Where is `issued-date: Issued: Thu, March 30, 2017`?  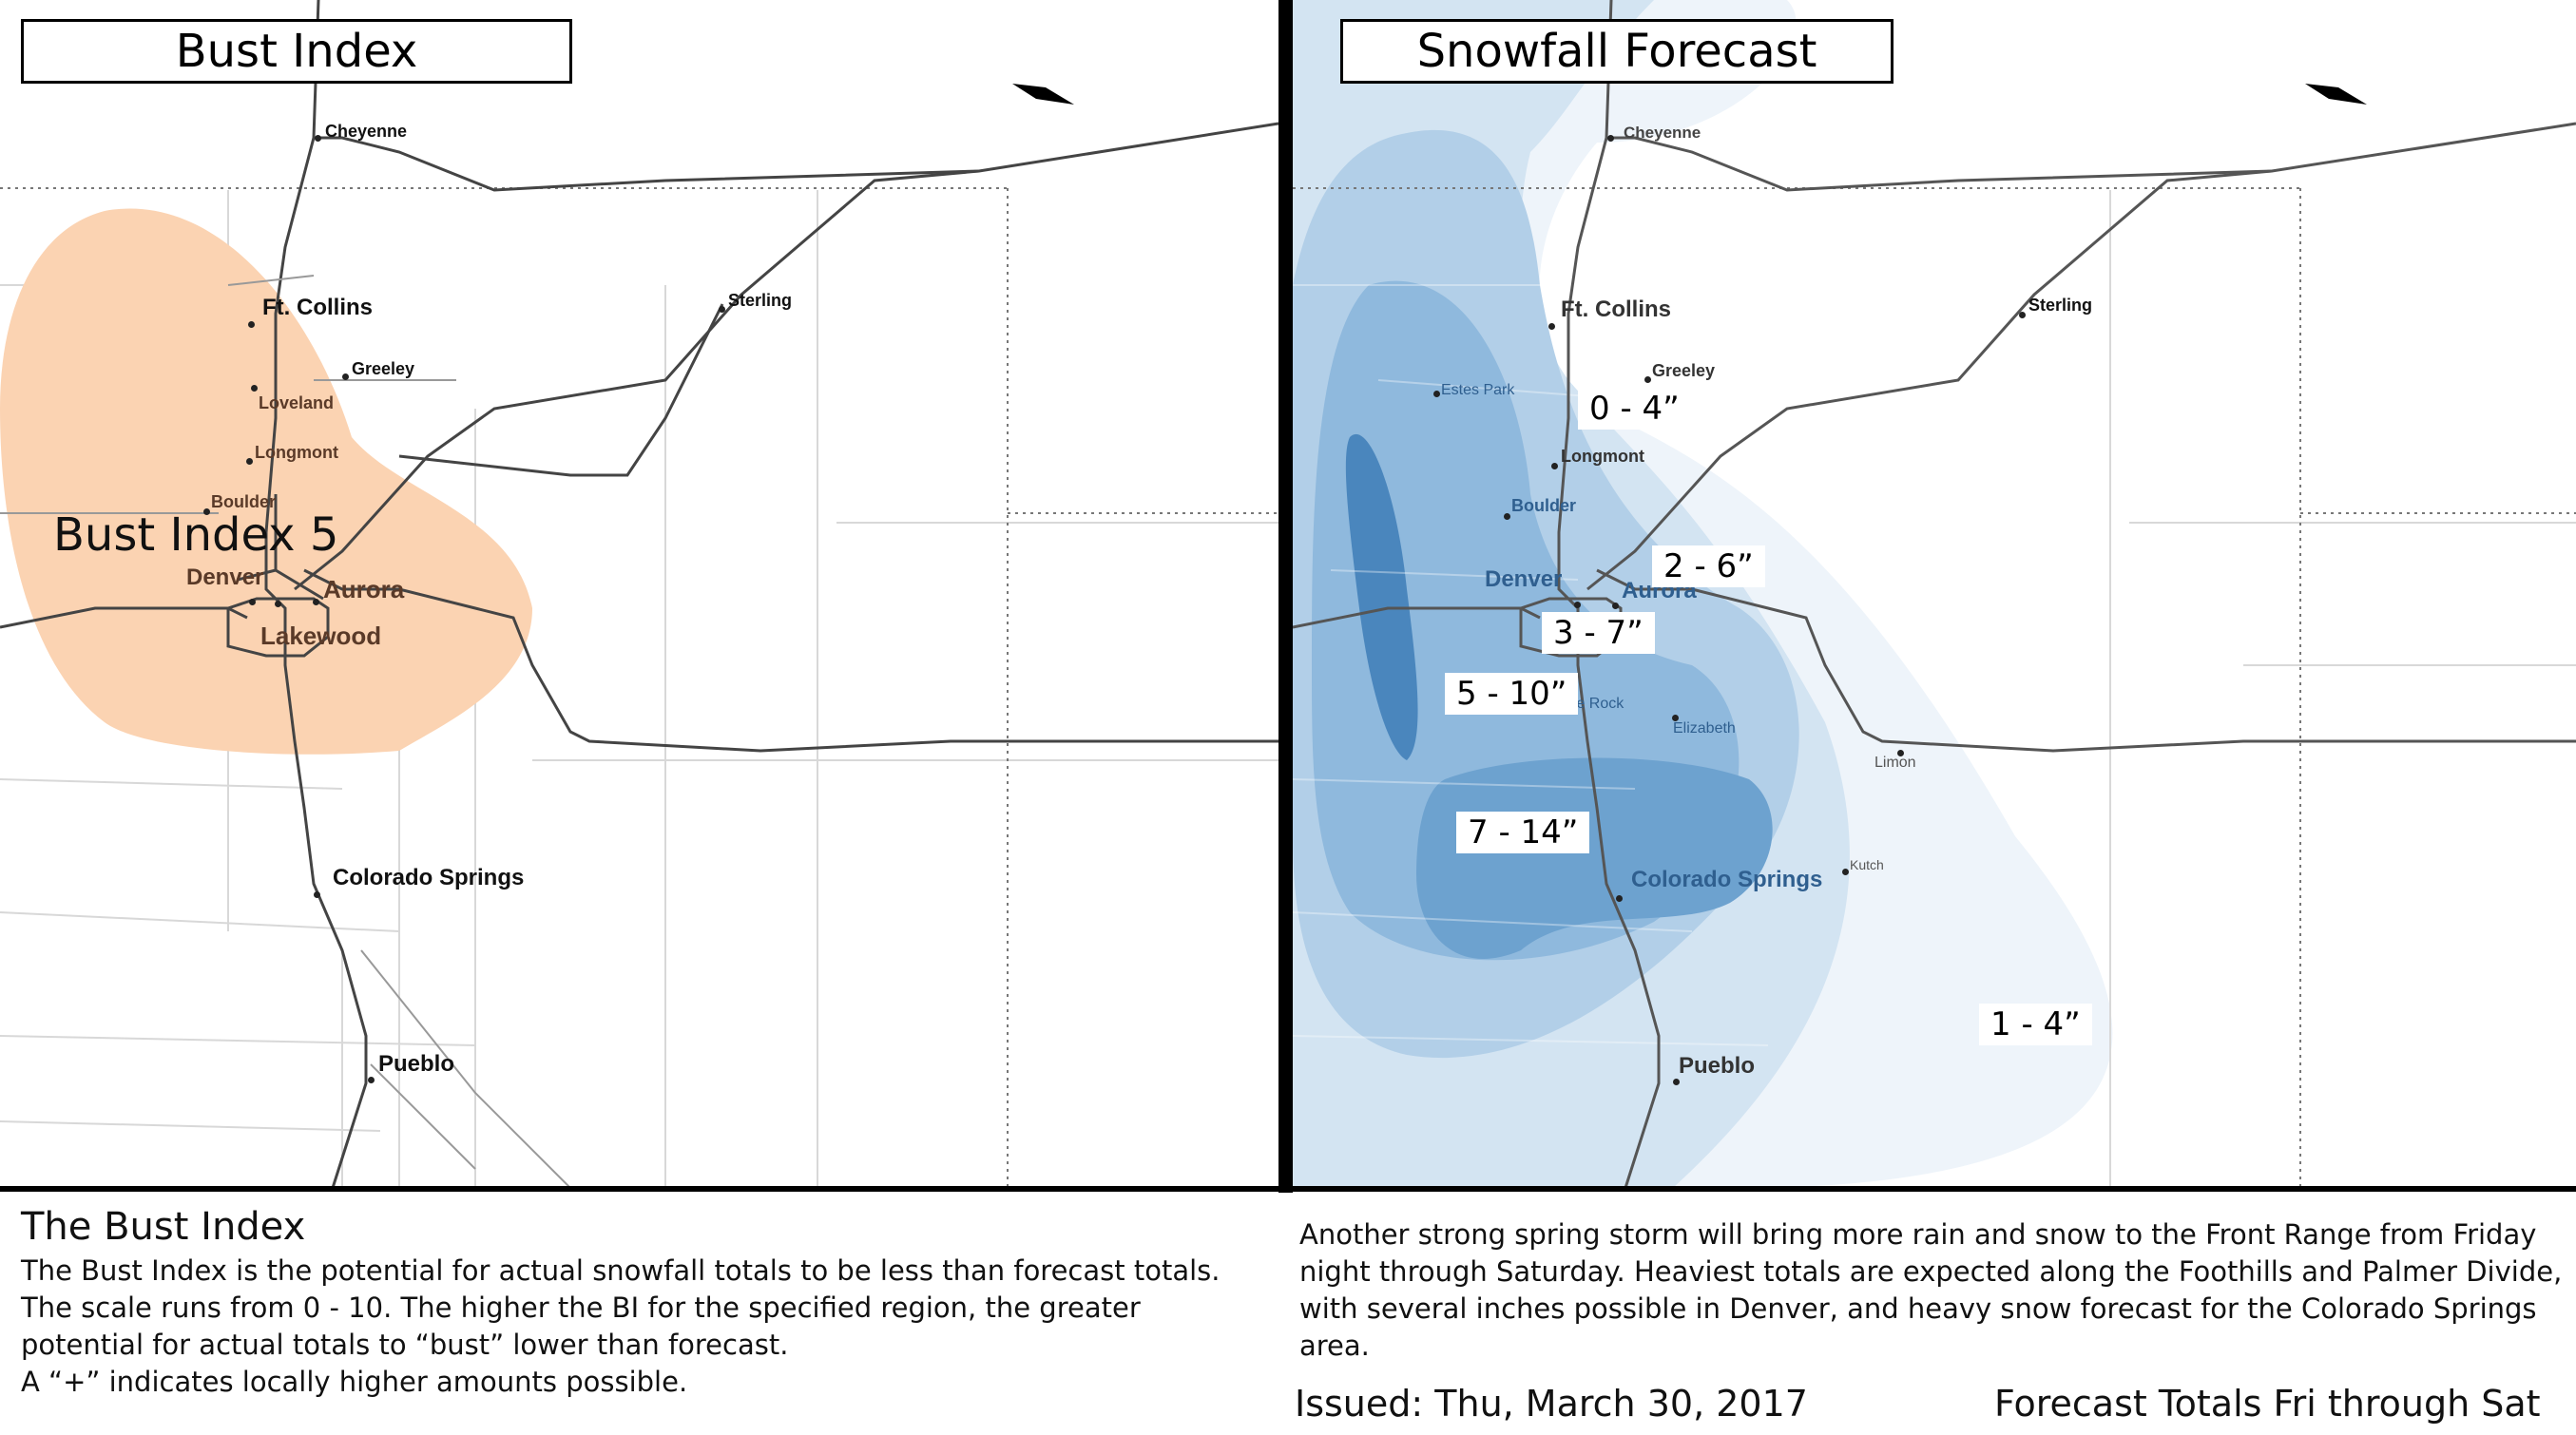 issued-date: Issued: Thu, March 30, 2017 is located at coordinates (1551, 1404).